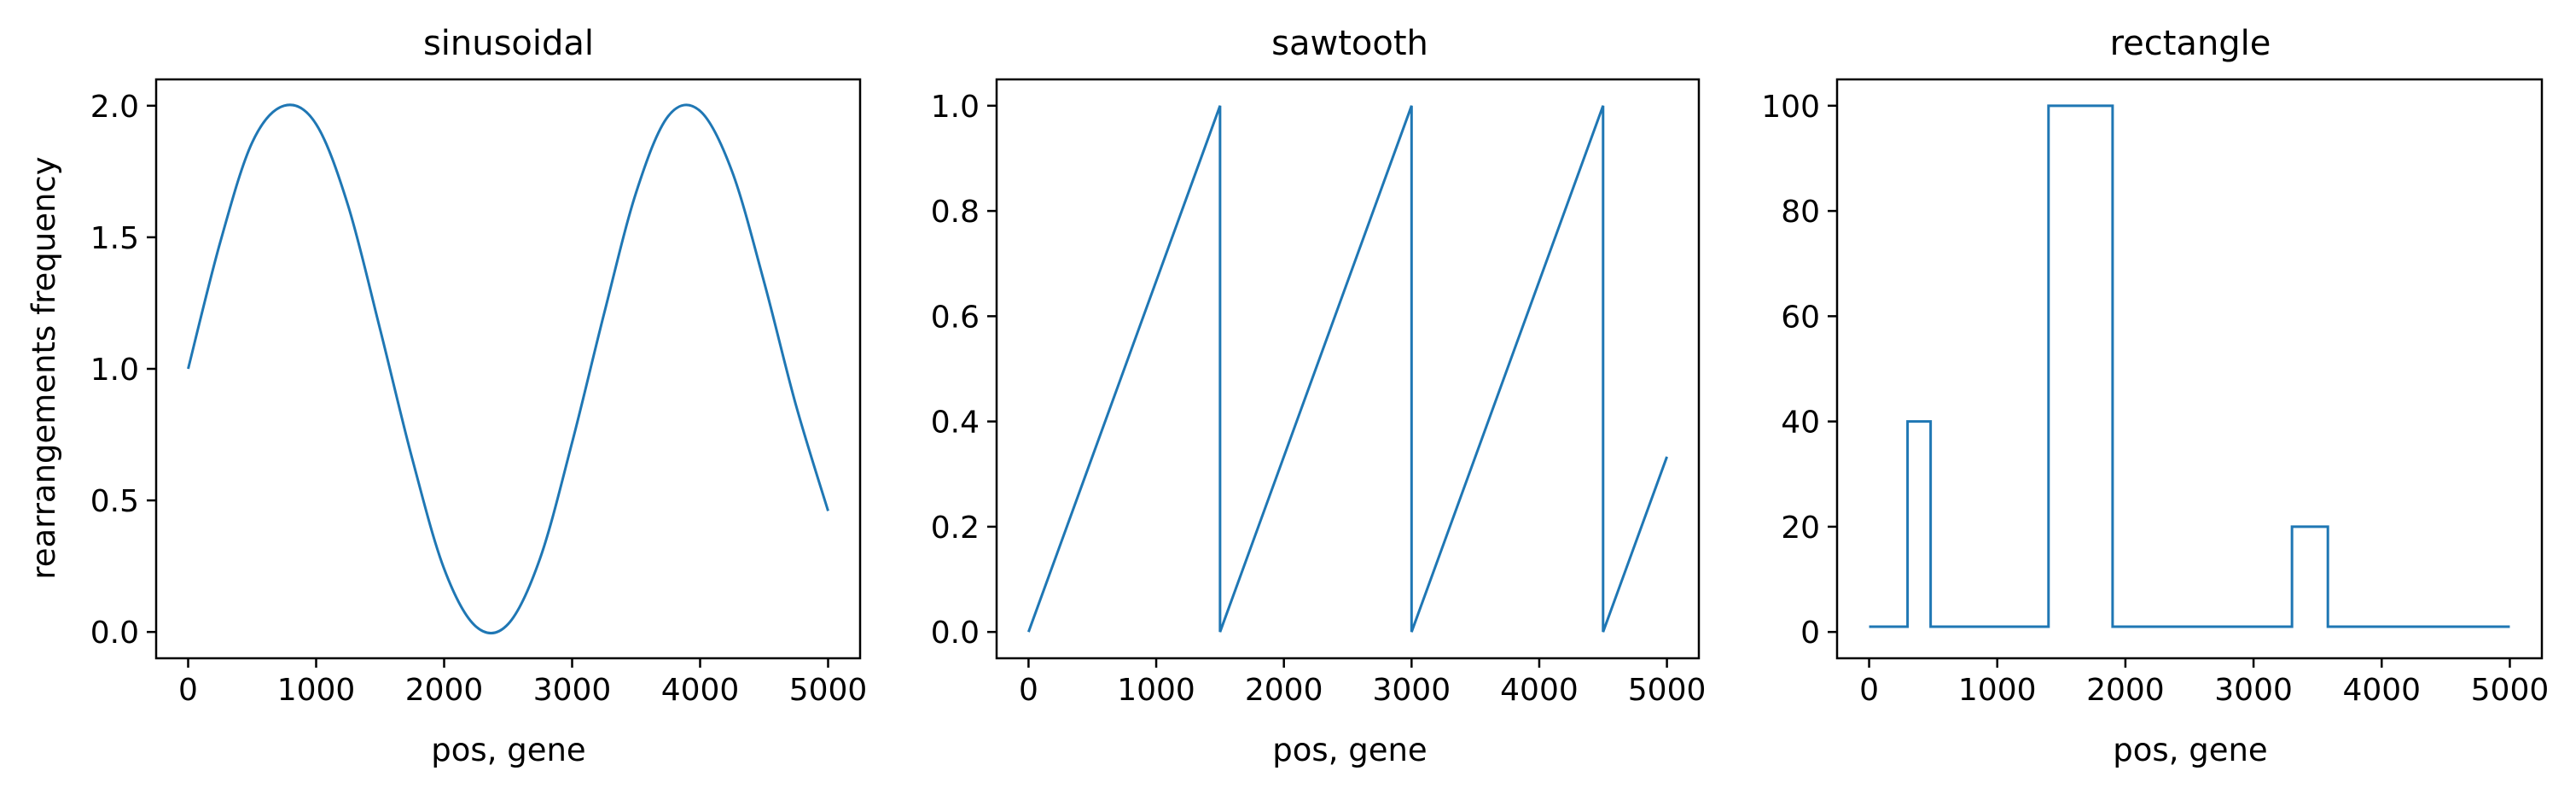 This screenshot has width=2576, height=800. Describe the element at coordinates (1349, 43) in the screenshot. I see `chart-title: sawtooth` at that location.